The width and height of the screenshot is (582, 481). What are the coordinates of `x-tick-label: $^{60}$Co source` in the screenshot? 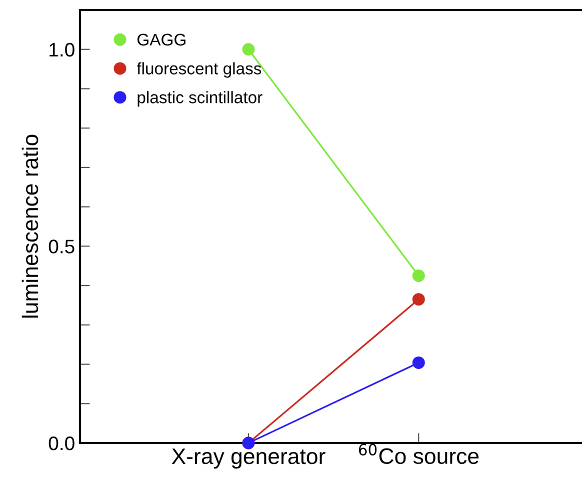 It's located at (418, 454).